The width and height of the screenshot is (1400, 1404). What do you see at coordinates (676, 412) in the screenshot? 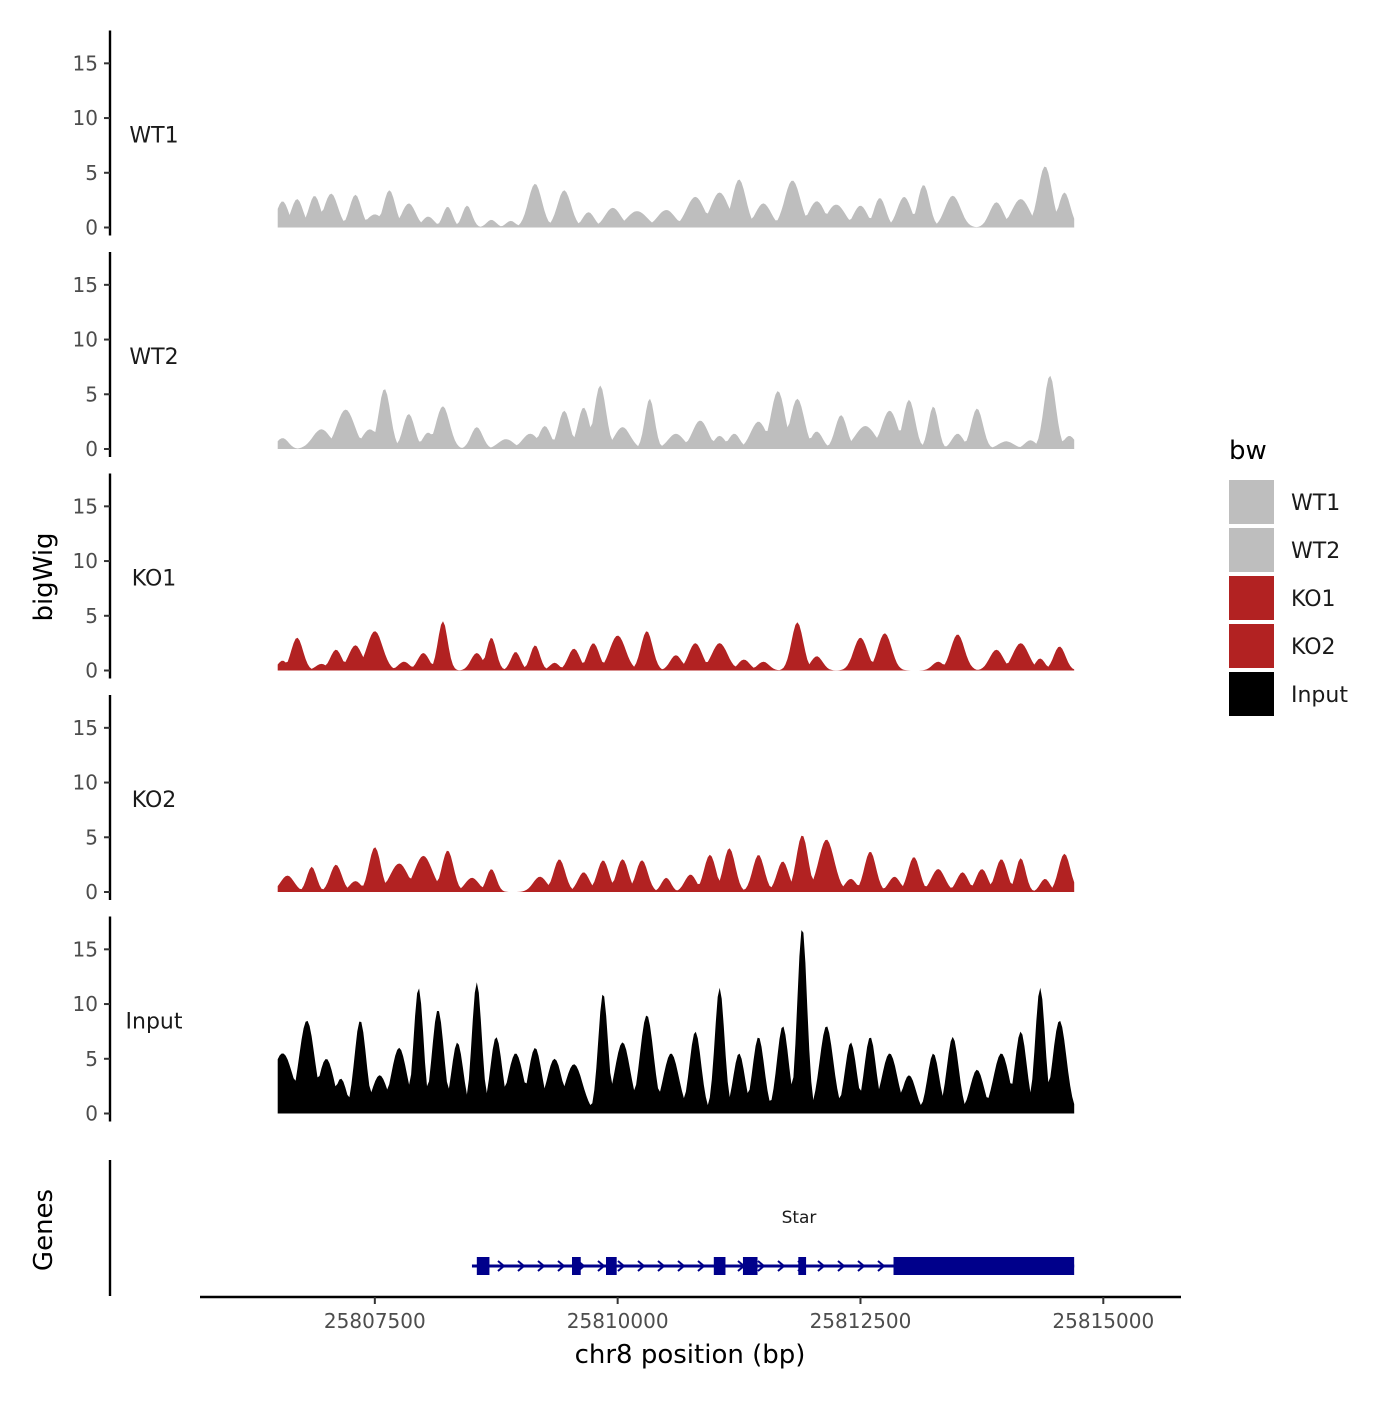
I see `area-wt2` at bounding box center [676, 412].